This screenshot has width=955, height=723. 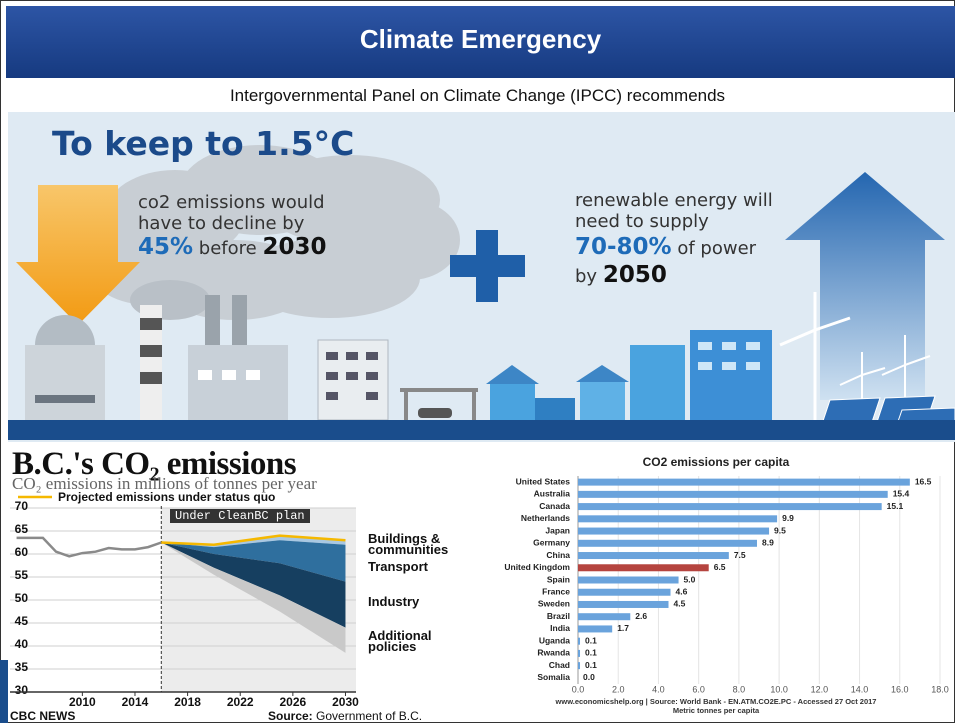 What do you see at coordinates (22, 529) in the screenshot?
I see `y-tick-label: 65` at bounding box center [22, 529].